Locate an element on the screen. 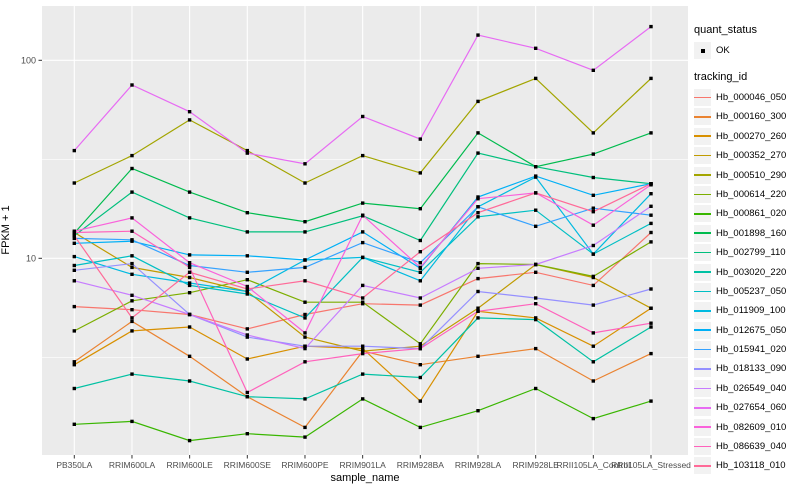 Image resolution: width=800 pixels, height=500 pixels. x-tick-label: RRIM600SE is located at coordinates (248, 465).